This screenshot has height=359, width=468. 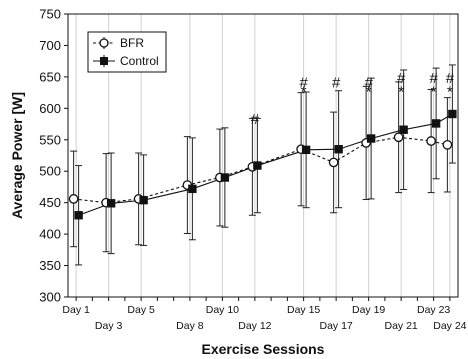 I want to click on x-tick-label: Day 12, so click(x=254, y=326).